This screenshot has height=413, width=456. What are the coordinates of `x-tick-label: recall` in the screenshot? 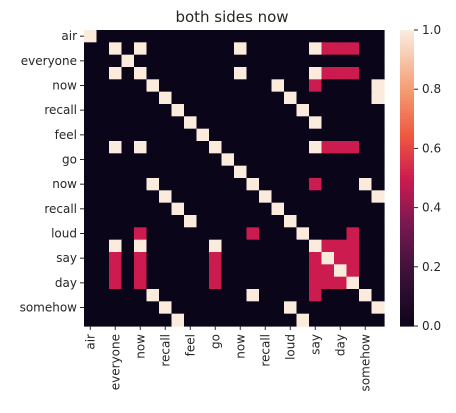 It's located at (265, 350).